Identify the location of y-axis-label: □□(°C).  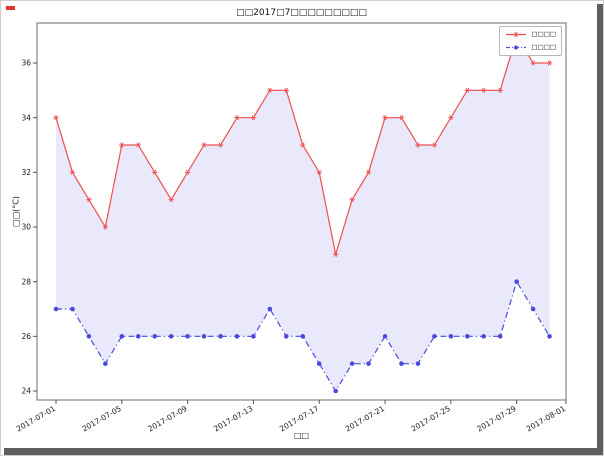
(16, 211).